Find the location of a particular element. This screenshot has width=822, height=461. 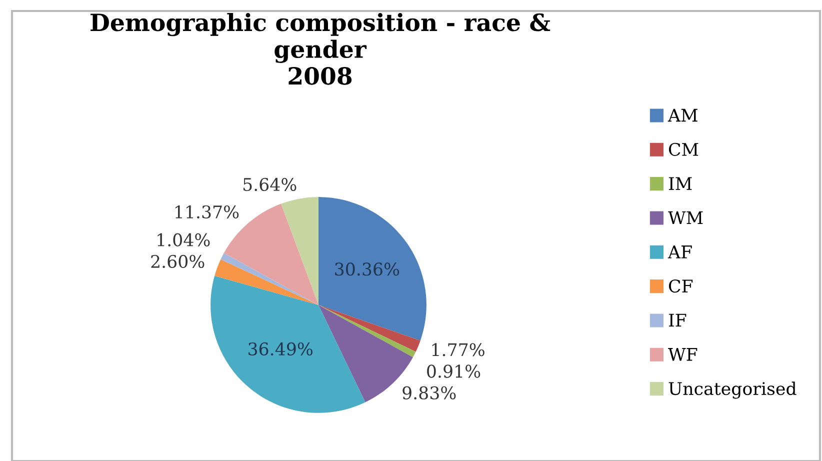

data-label: 30.36% is located at coordinates (367, 269).